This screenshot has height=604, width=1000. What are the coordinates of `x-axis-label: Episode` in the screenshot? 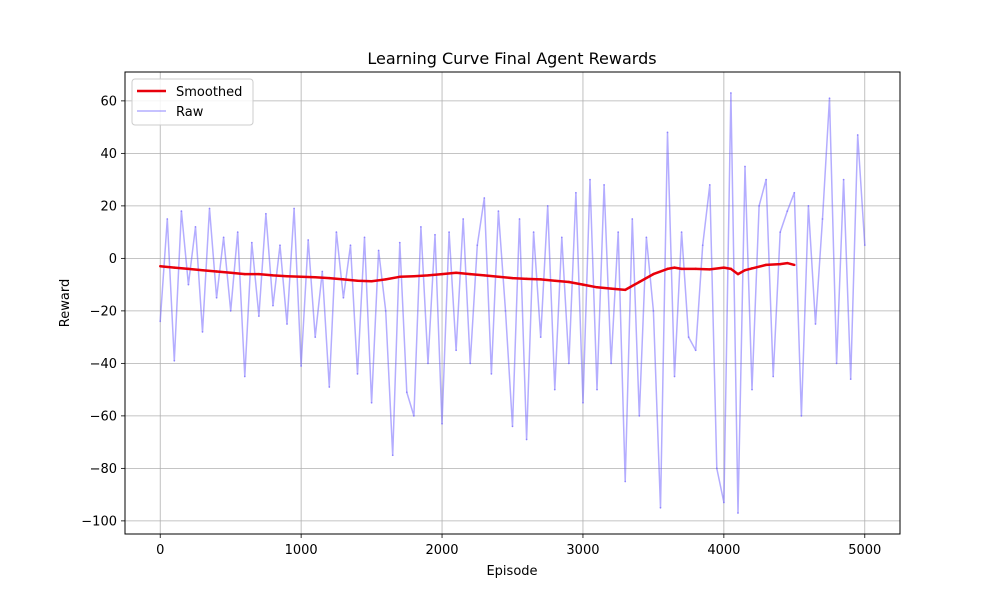 It's located at (511, 571).